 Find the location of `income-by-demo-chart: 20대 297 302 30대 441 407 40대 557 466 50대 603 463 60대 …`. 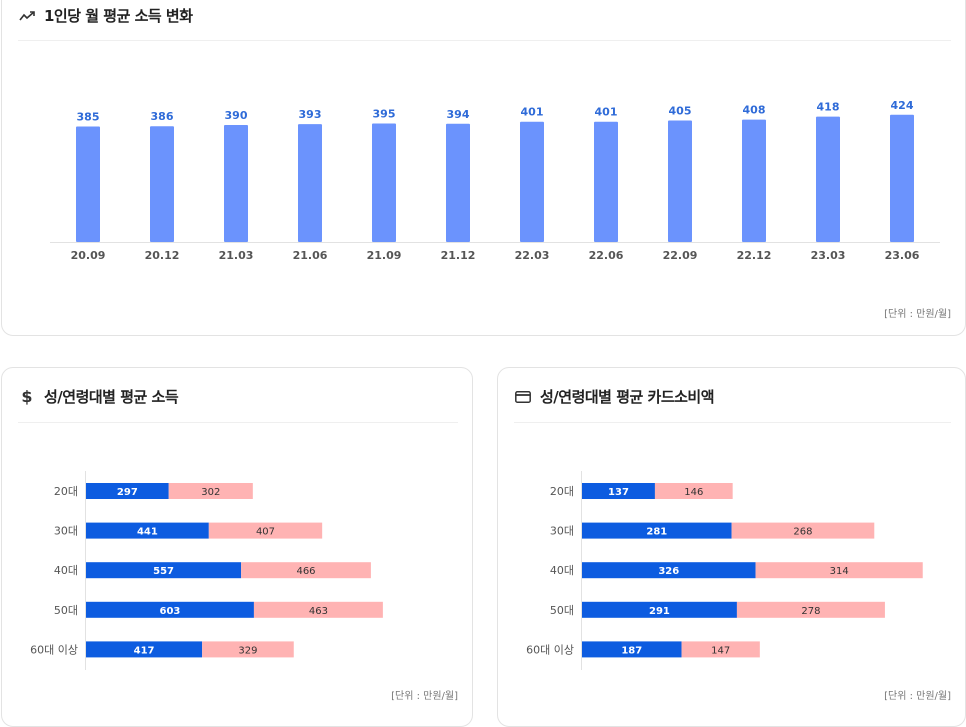

income-by-demo-chart: 20대 297 302 30대 441 407 40대 557 466 50대 603 463 60대 … is located at coordinates (206, 570).